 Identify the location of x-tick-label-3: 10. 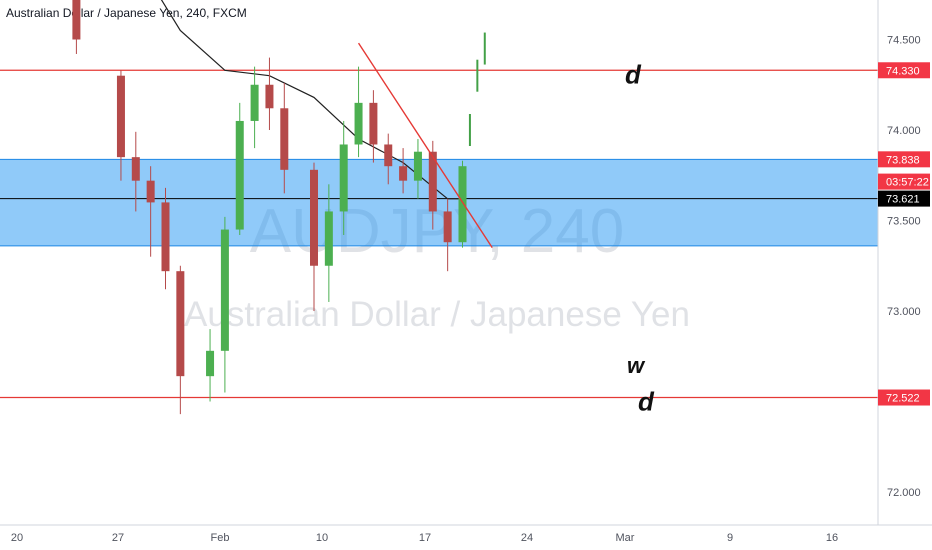
(322, 538).